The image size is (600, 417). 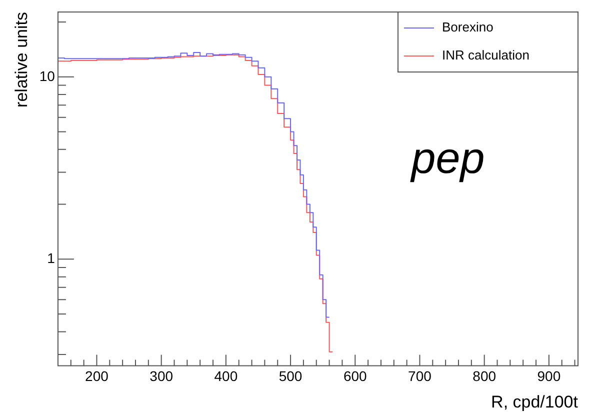 What do you see at coordinates (447, 158) in the screenshot?
I see `annotation: pep` at bounding box center [447, 158].